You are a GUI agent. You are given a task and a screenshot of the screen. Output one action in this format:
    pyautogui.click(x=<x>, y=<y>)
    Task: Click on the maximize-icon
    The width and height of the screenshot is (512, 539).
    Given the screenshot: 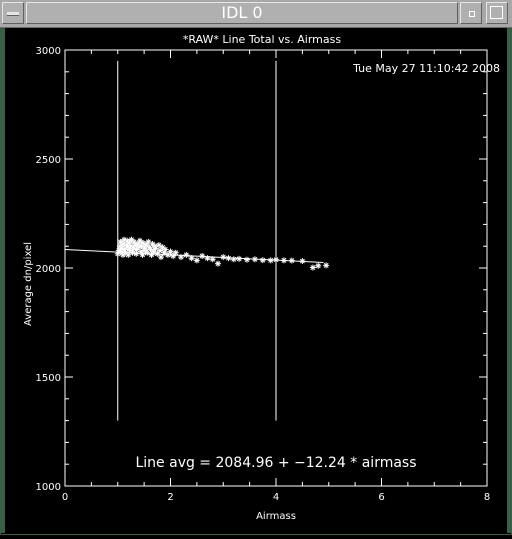 What is the action you would take?
    pyautogui.click(x=496, y=12)
    